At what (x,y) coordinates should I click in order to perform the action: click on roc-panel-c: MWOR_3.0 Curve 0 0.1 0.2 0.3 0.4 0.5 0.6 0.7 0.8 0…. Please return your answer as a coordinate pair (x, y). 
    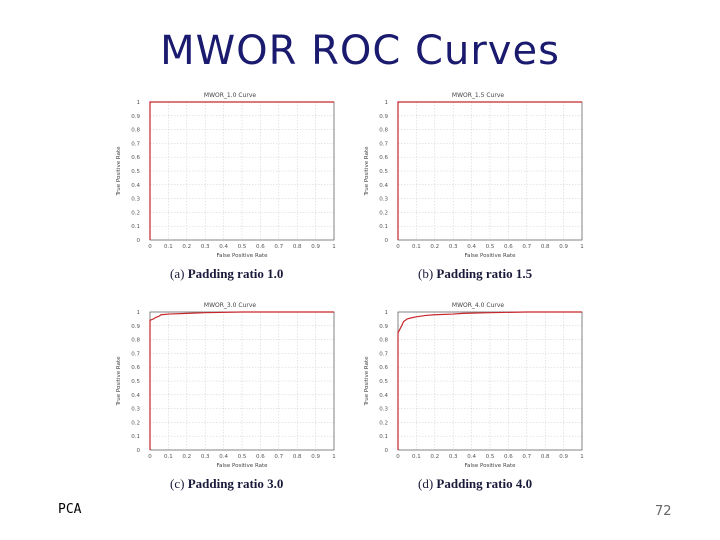
    Looking at the image, I should click on (232, 400).